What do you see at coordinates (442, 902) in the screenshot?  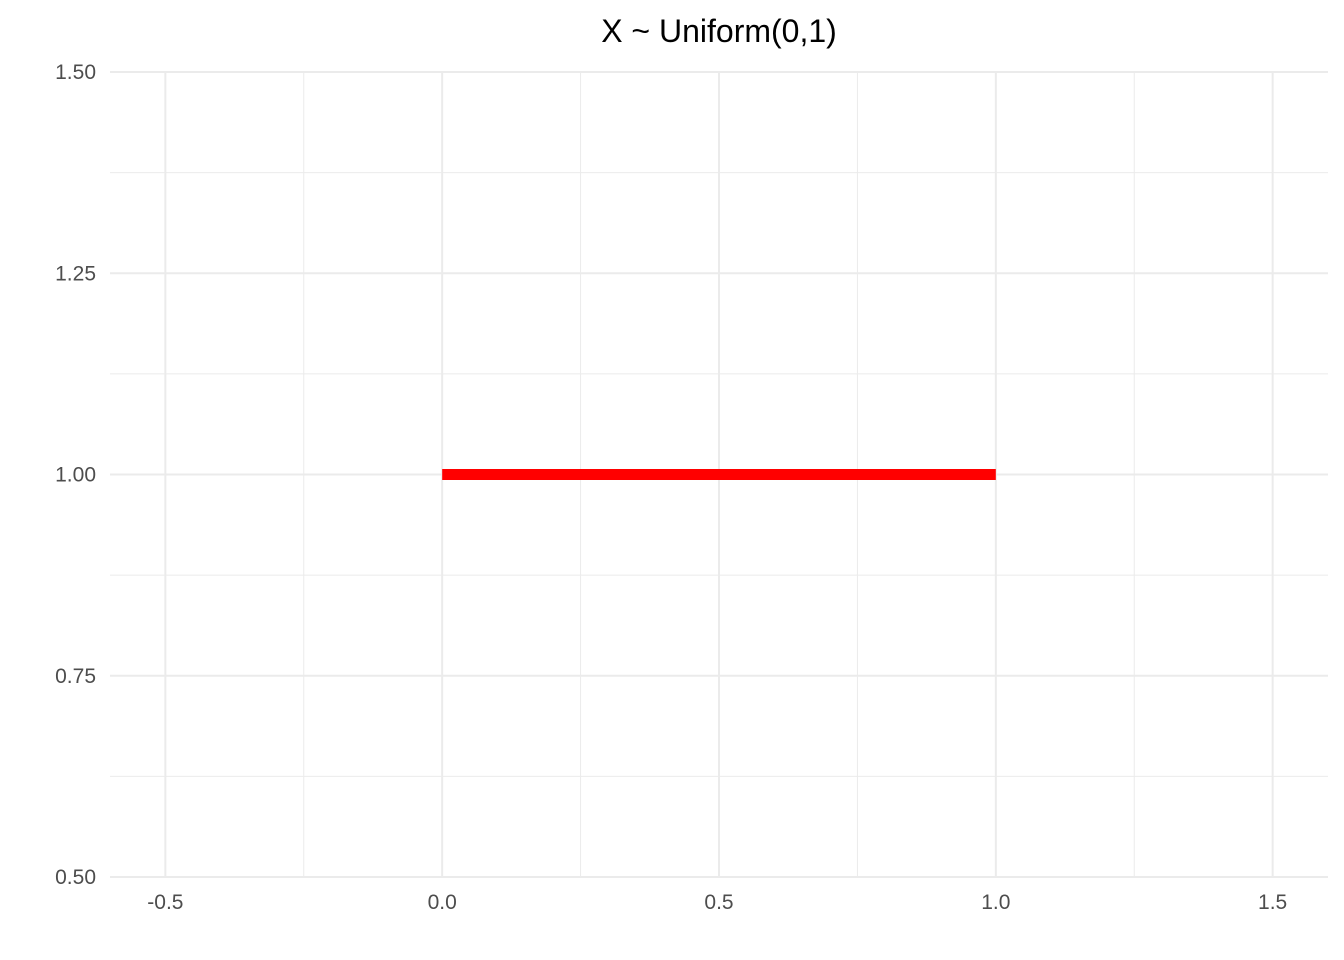 I see `x-tick-label: 0.0` at bounding box center [442, 902].